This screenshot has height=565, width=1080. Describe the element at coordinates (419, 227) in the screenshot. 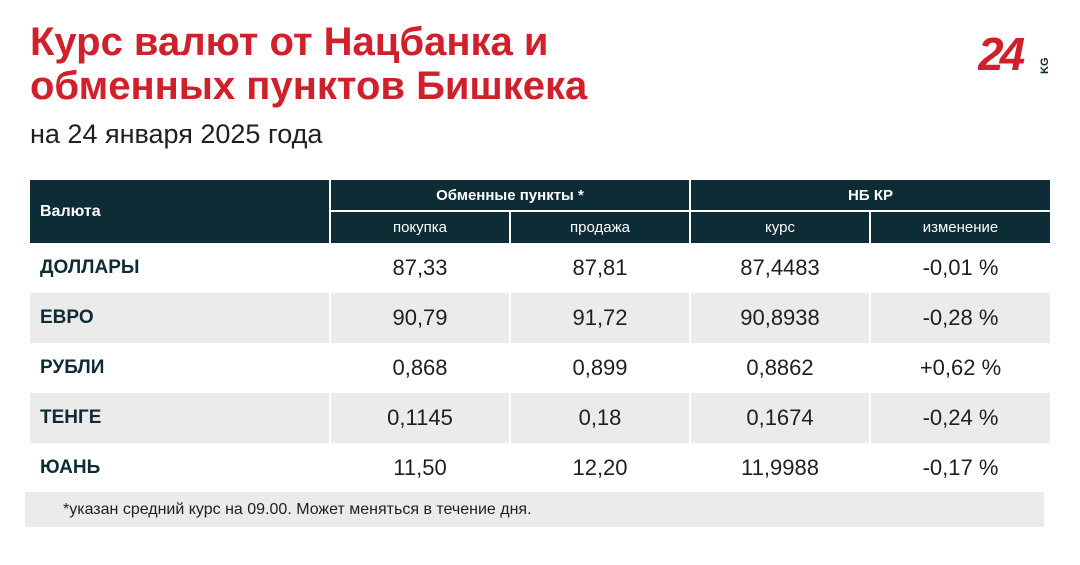

I see `header-buy: покупка` at that location.